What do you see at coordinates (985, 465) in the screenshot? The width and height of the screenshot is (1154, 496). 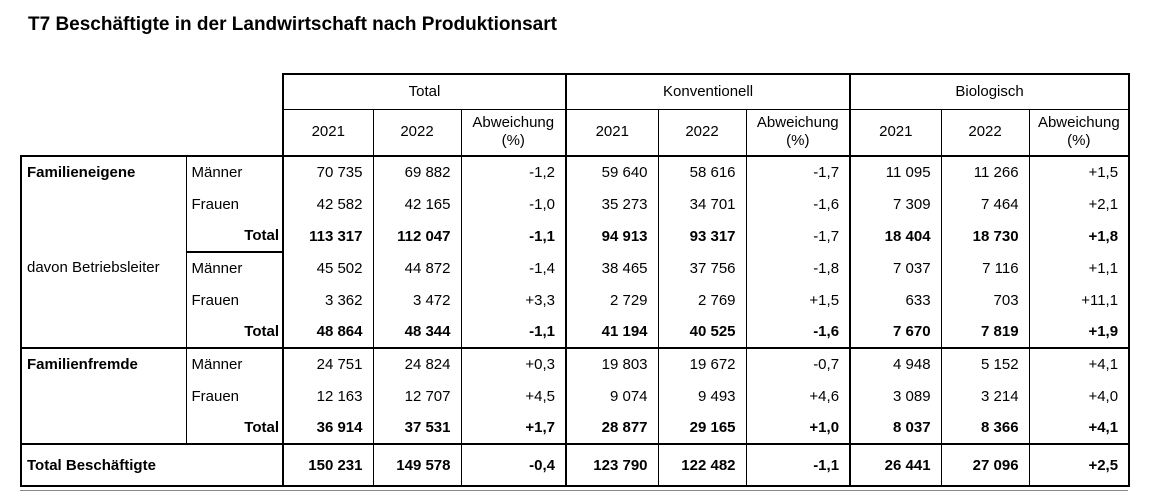 I see `data-cell: 27 096` at bounding box center [985, 465].